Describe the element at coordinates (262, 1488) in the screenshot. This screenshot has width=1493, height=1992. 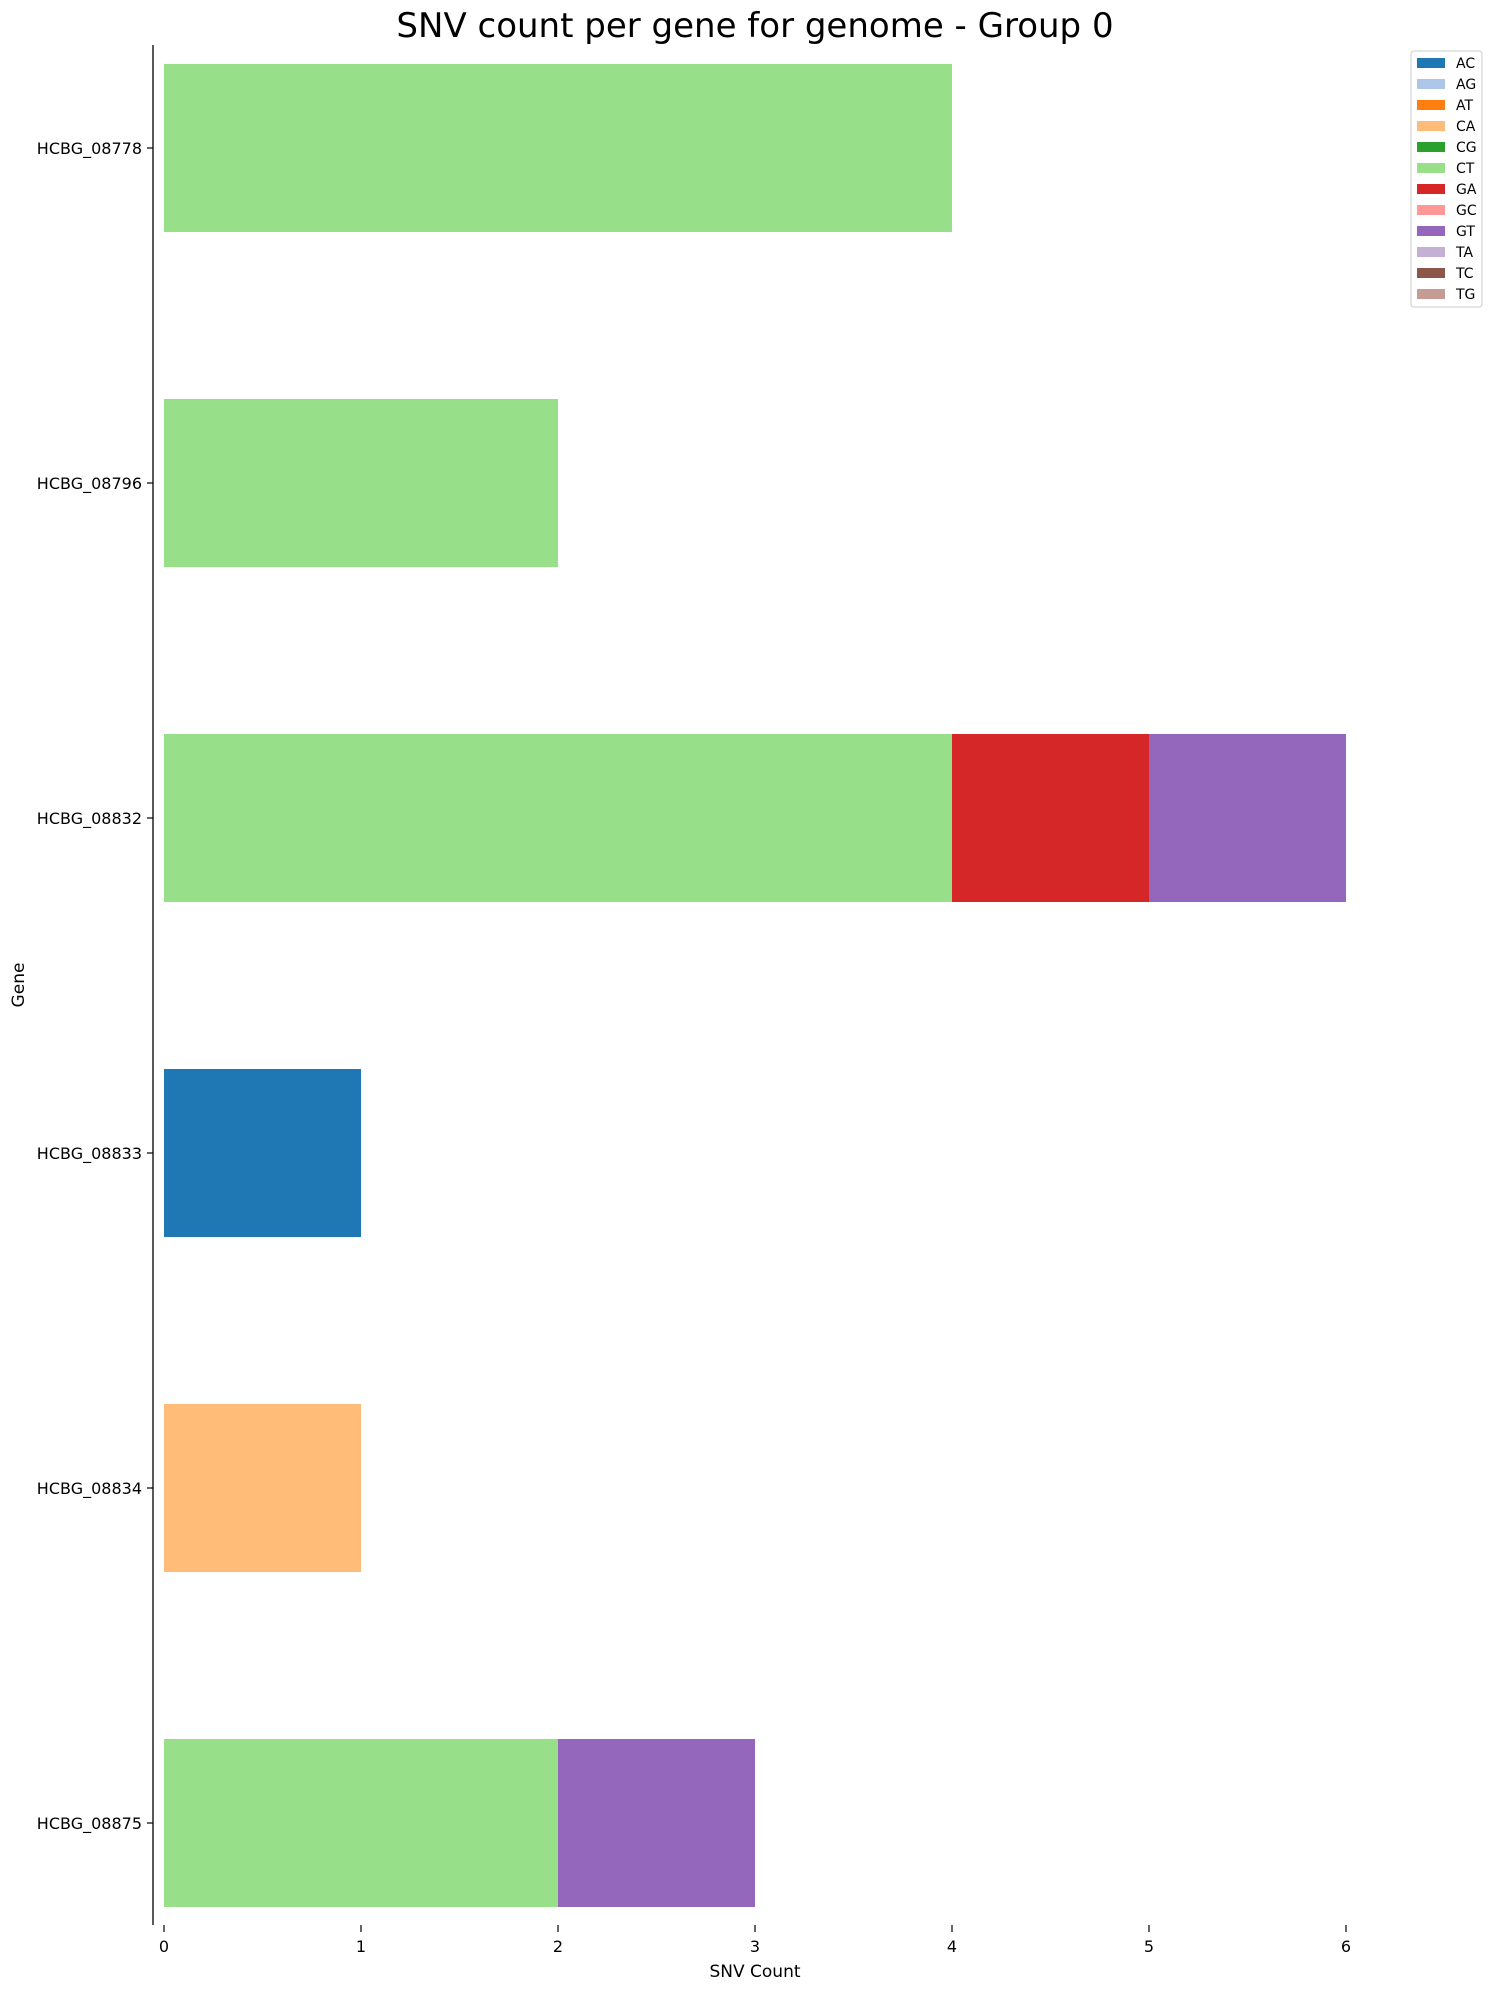
I see `bar-hcbg_08834-ca` at that location.